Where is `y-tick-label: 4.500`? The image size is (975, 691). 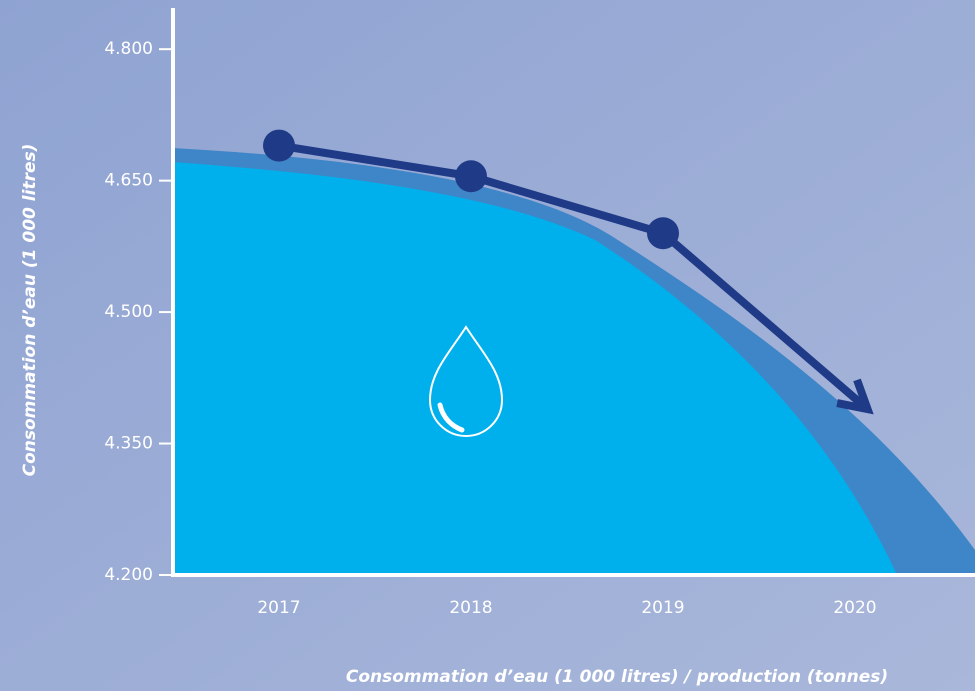 y-tick-label: 4.500 is located at coordinates (128, 312).